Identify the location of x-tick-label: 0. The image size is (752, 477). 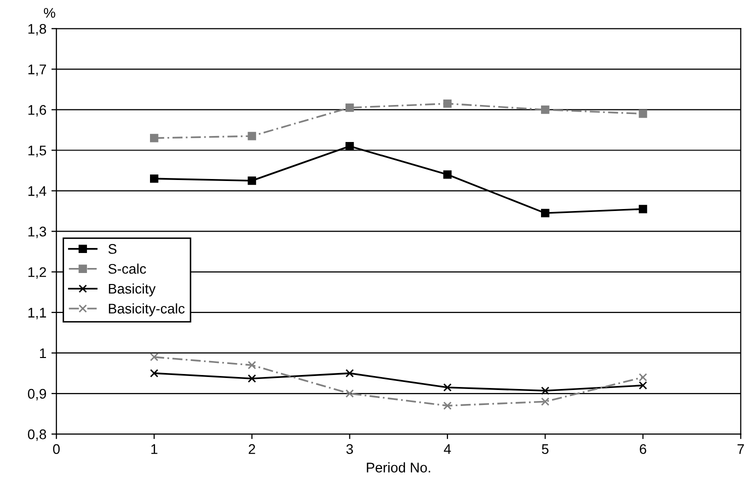
(56, 449).